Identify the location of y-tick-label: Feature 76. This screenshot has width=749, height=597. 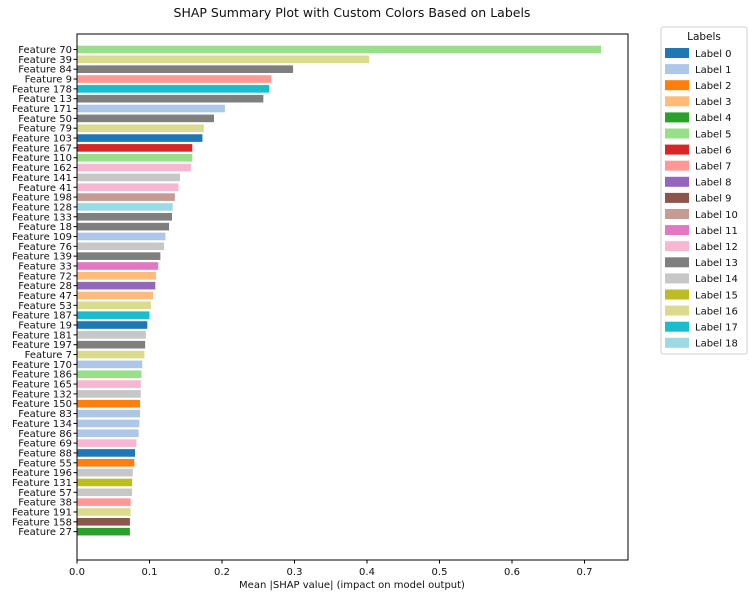
(45, 247).